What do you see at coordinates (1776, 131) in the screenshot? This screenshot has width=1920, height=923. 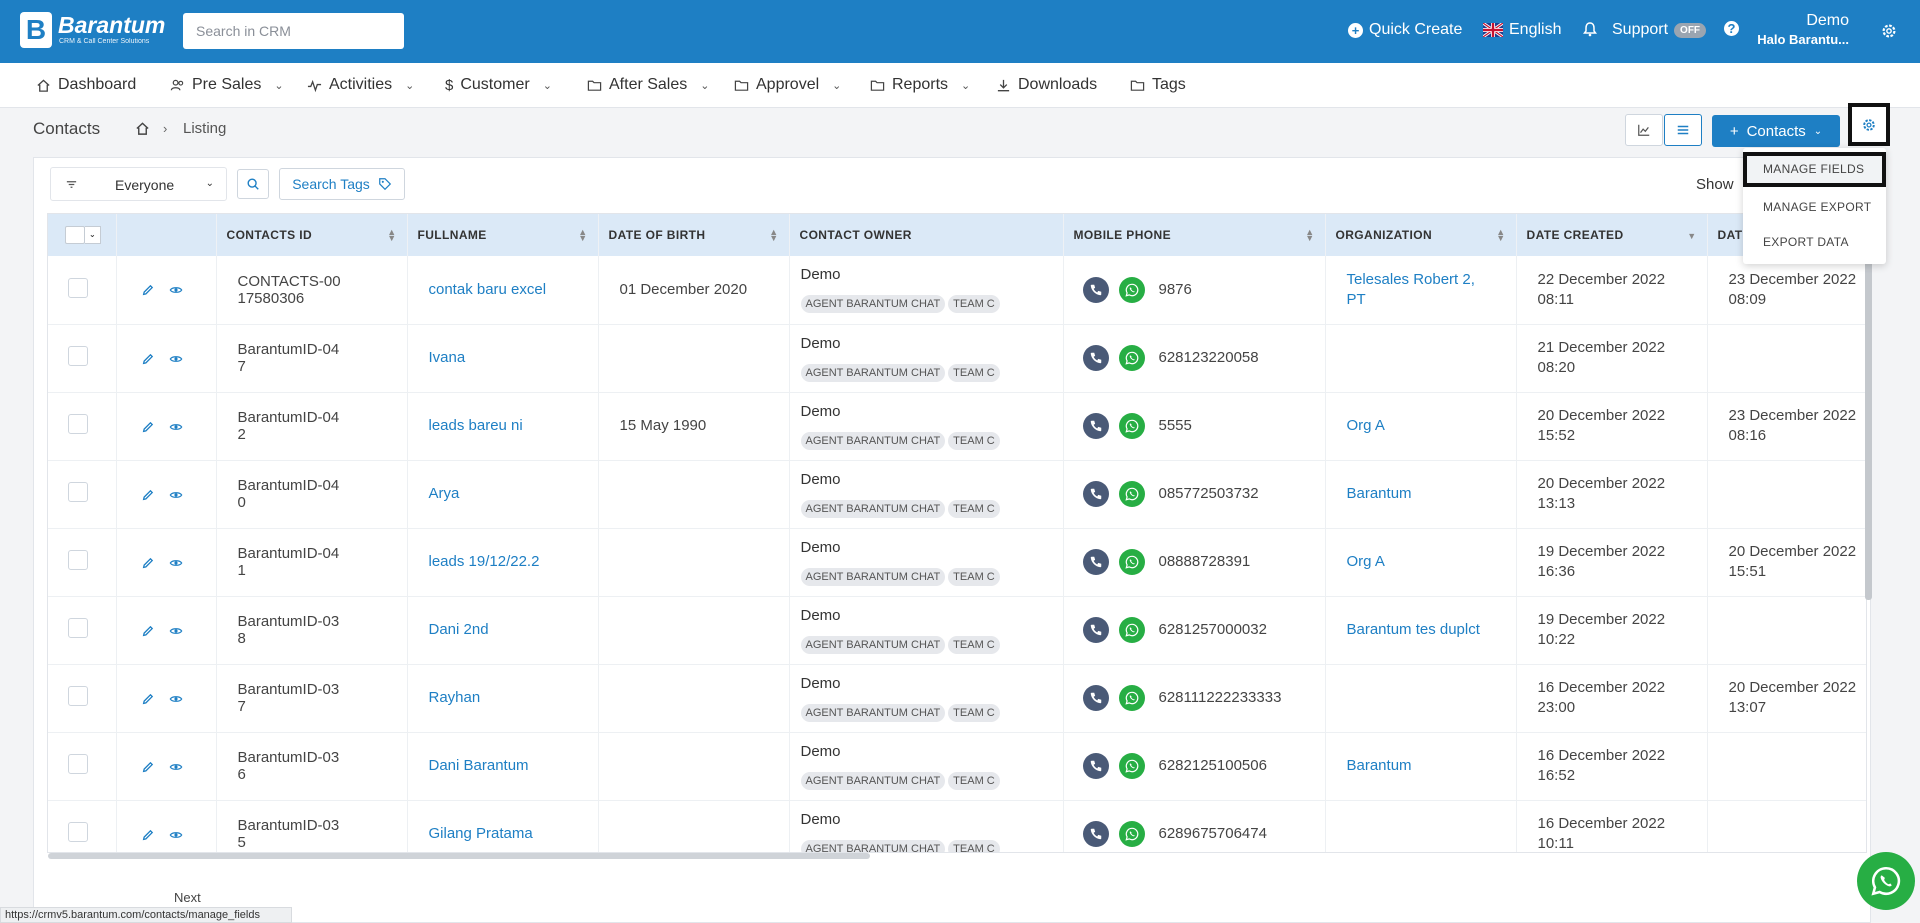 I see `add-contacts-button: + Contacts ⌄` at bounding box center [1776, 131].